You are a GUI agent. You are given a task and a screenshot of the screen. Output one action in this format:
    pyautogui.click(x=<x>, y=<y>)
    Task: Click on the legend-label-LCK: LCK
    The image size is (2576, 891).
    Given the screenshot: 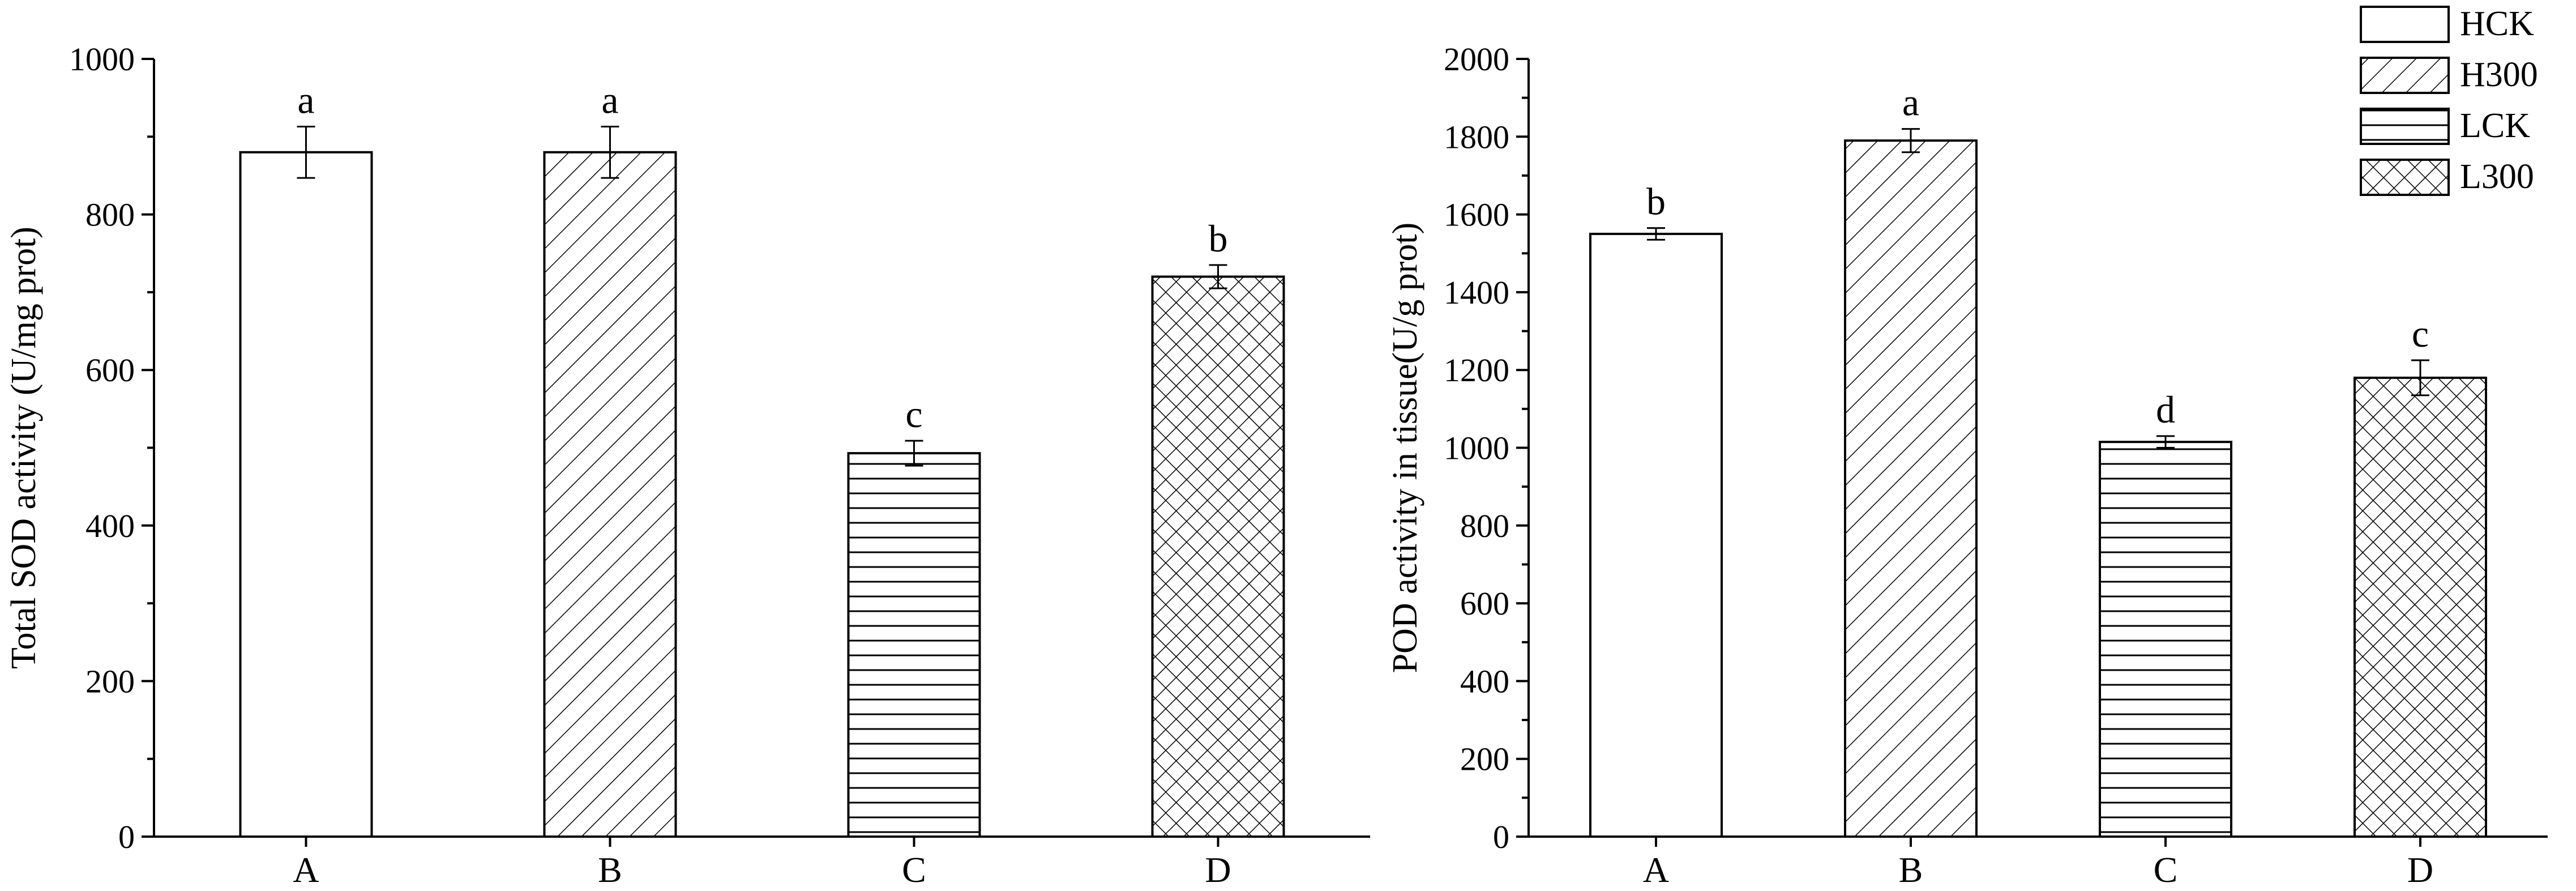 What is the action you would take?
    pyautogui.click(x=2495, y=126)
    